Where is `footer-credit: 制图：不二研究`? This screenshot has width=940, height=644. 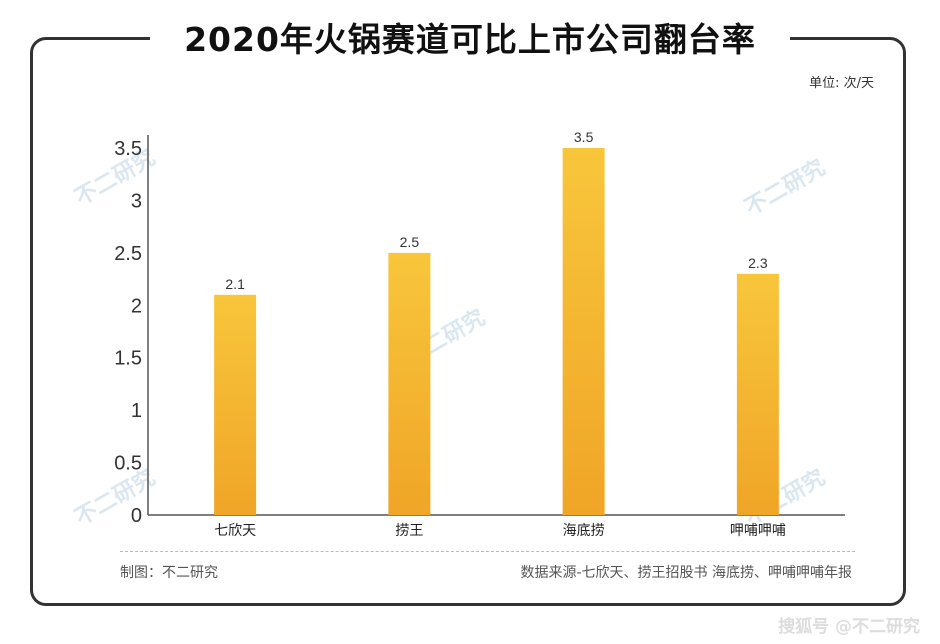 footer-credit: 制图：不二研究 is located at coordinates (169, 573).